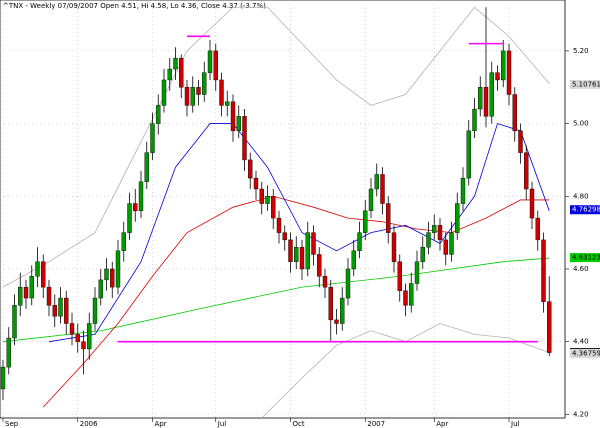 The width and height of the screenshot is (600, 428). Describe the element at coordinates (586, 84) in the screenshot. I see `last-value-label: 5.10761` at that location.